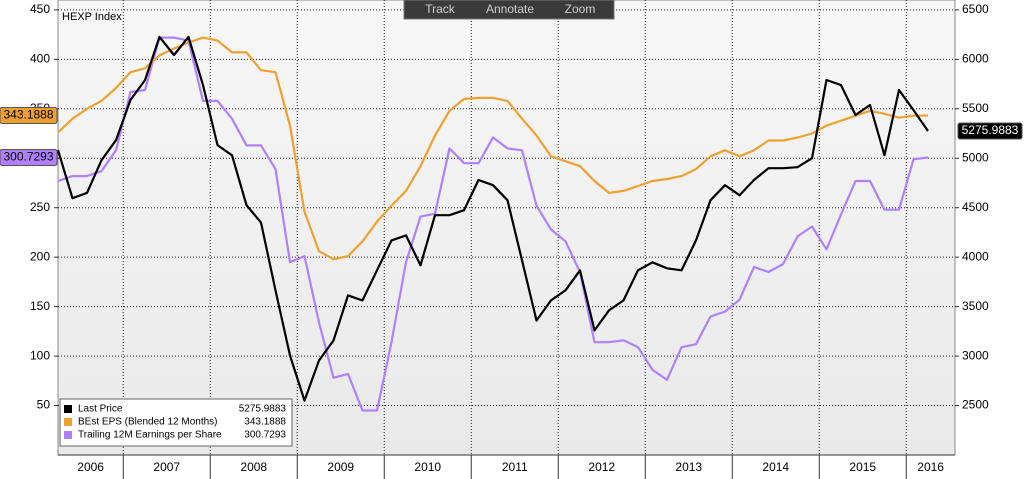  Describe the element at coordinates (975, 207) in the screenshot. I see `y2-tick-label: 4500` at that location.